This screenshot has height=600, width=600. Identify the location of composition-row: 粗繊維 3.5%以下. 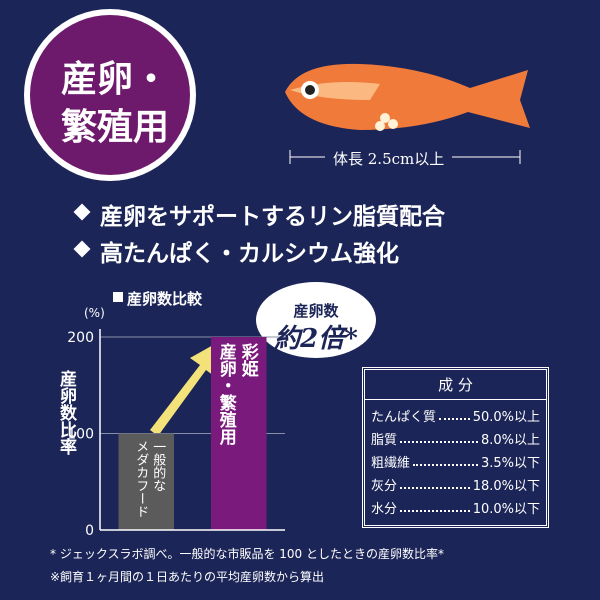
(455, 461).